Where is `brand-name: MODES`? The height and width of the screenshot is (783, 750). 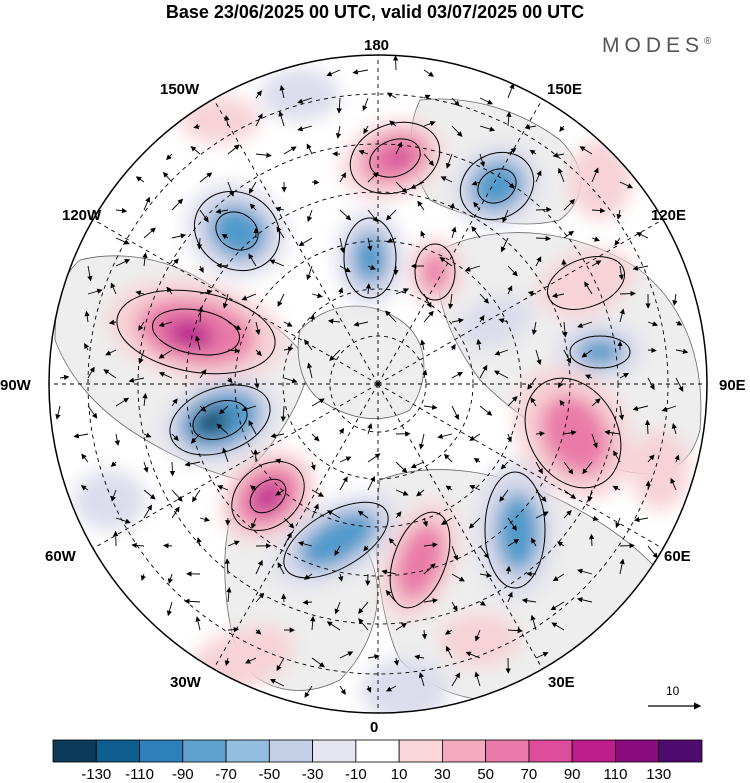 brand-name: MODES is located at coordinates (653, 45).